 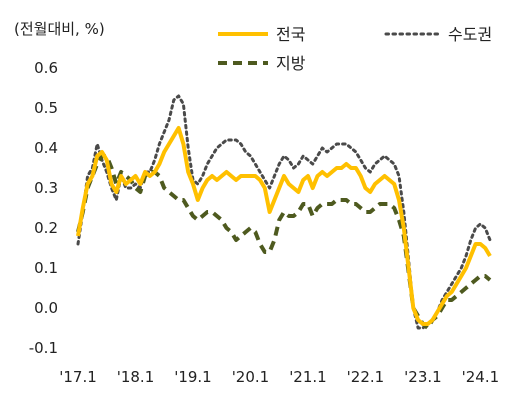 What do you see at coordinates (46, 148) in the screenshot?
I see `y-tick-label: 0.4` at bounding box center [46, 148].